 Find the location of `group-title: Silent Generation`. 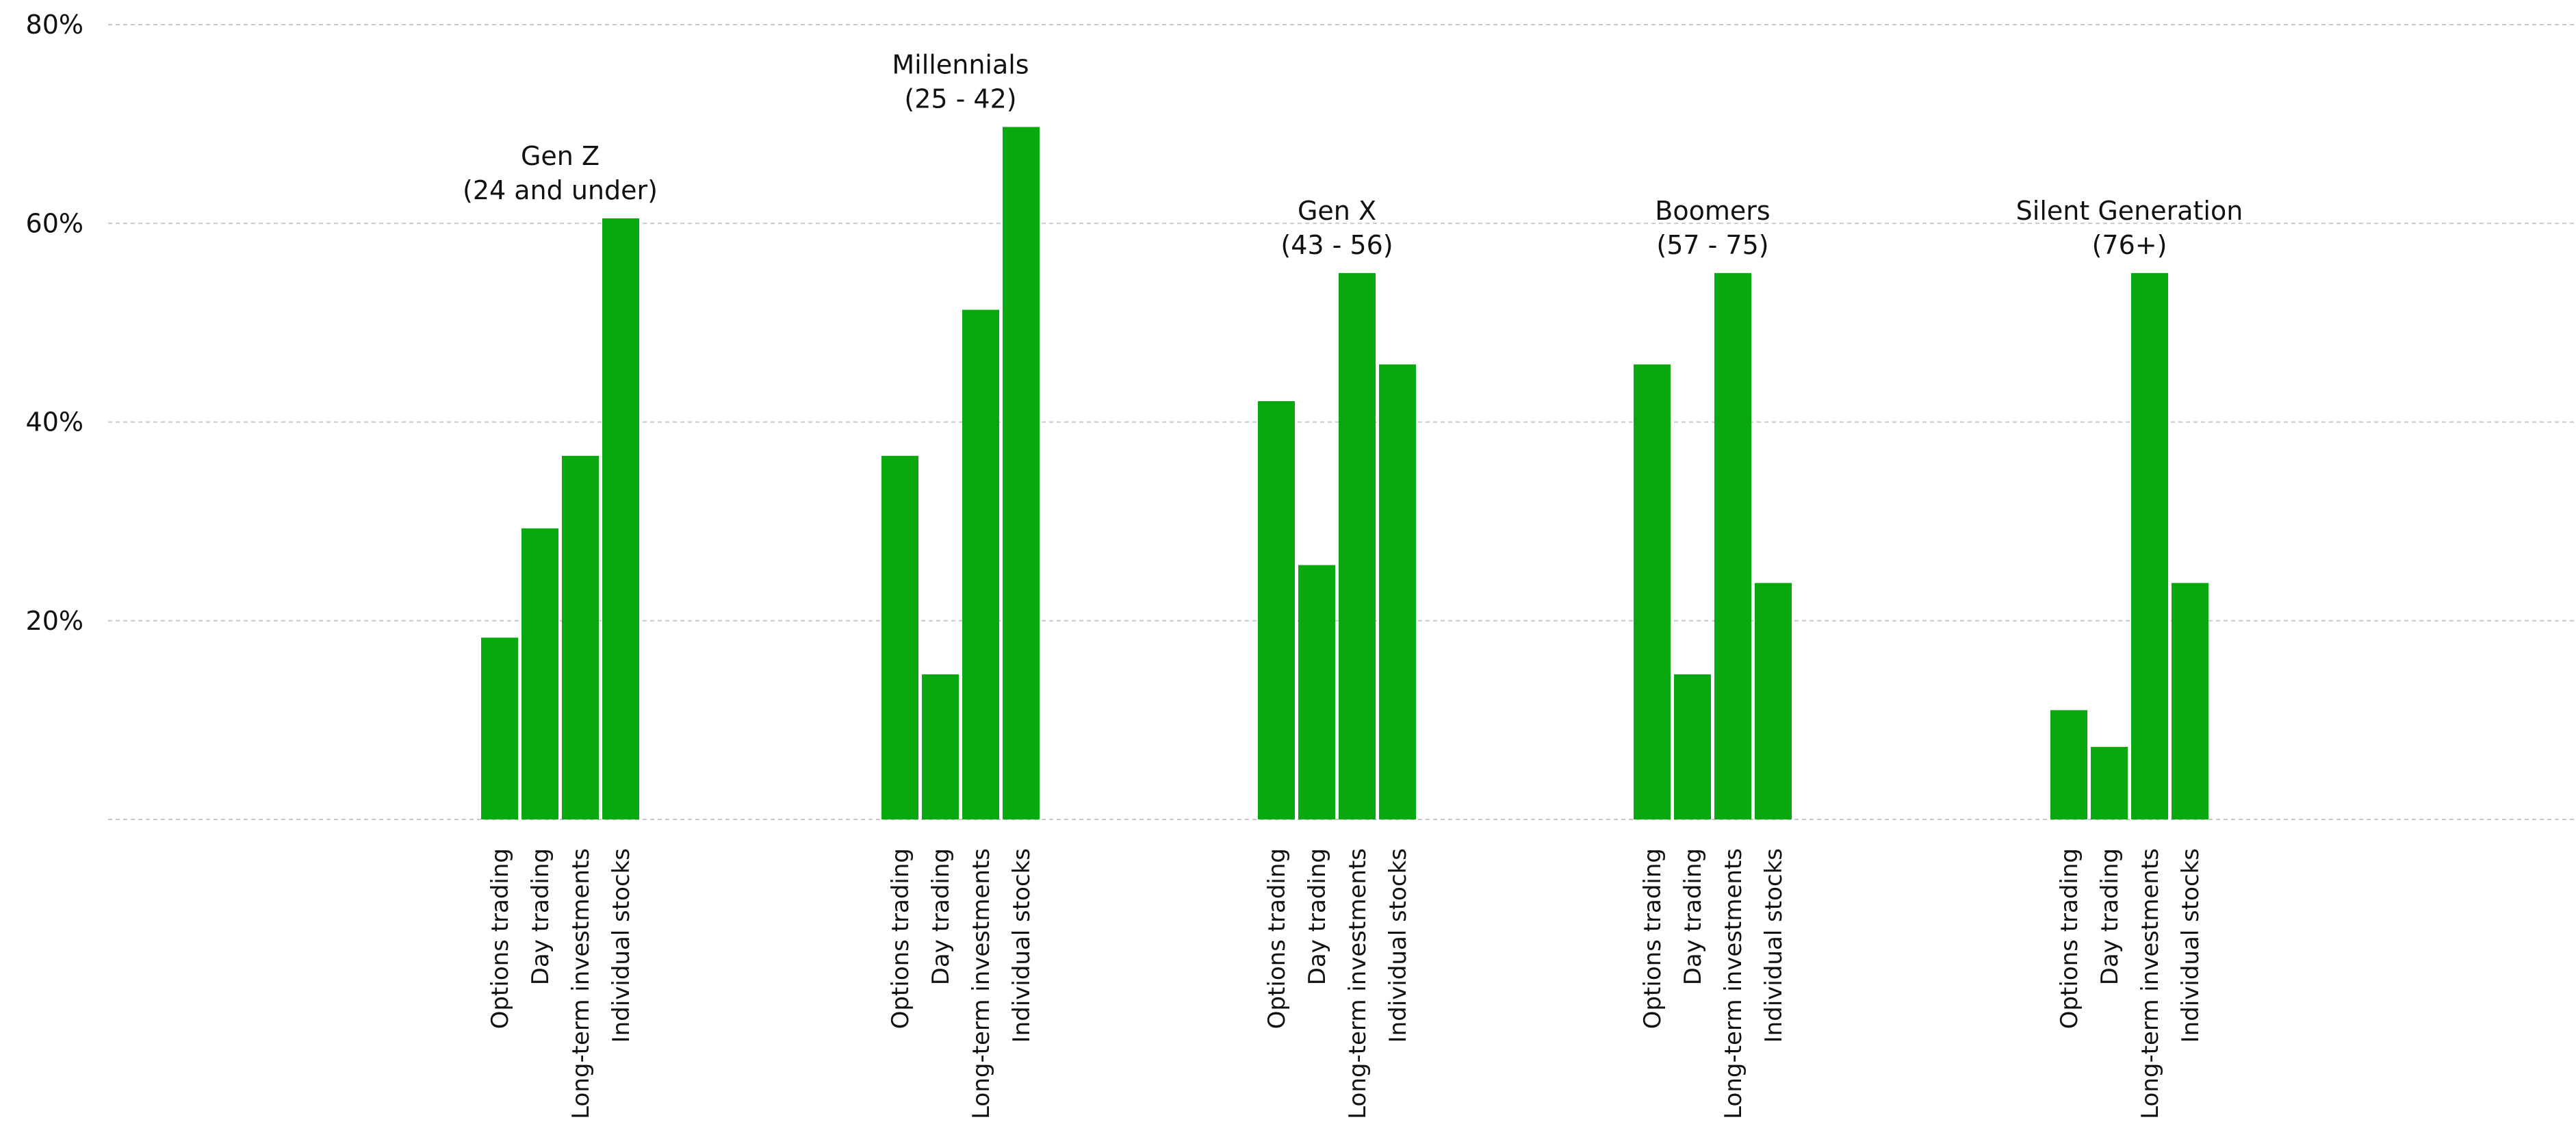

group-title: Silent Generation is located at coordinates (2129, 211).